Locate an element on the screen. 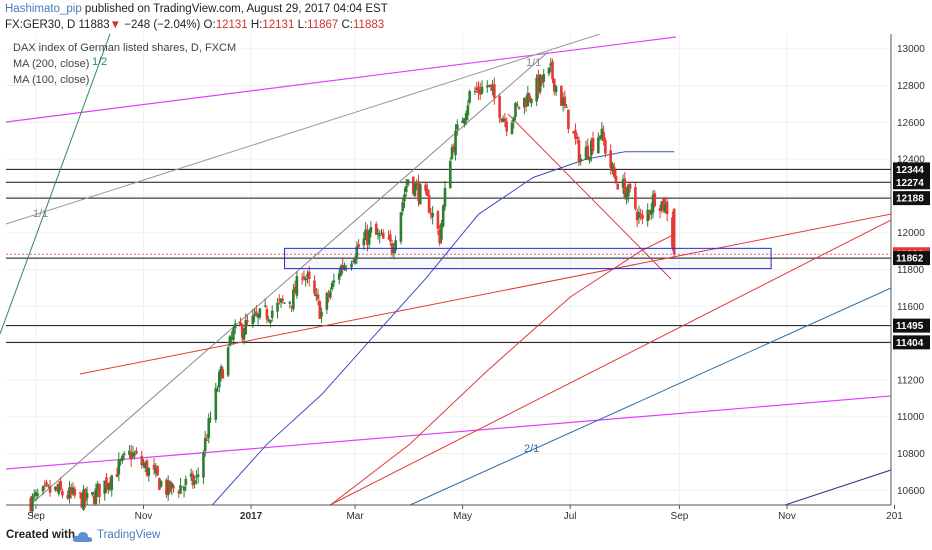 This screenshot has width=932, height=550. high-label: H: is located at coordinates (256, 25).